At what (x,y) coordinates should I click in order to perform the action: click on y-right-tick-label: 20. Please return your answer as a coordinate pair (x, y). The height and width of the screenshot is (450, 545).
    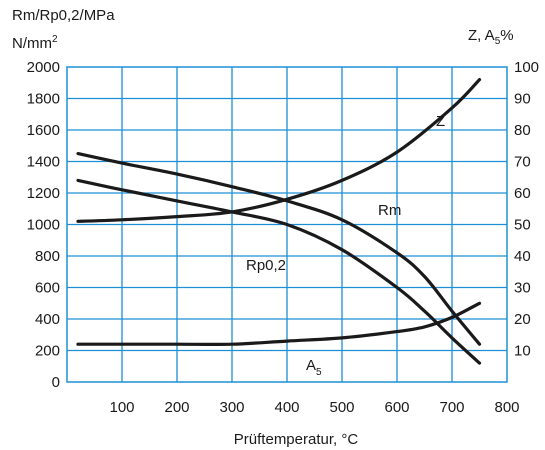
    Looking at the image, I should click on (522, 319).